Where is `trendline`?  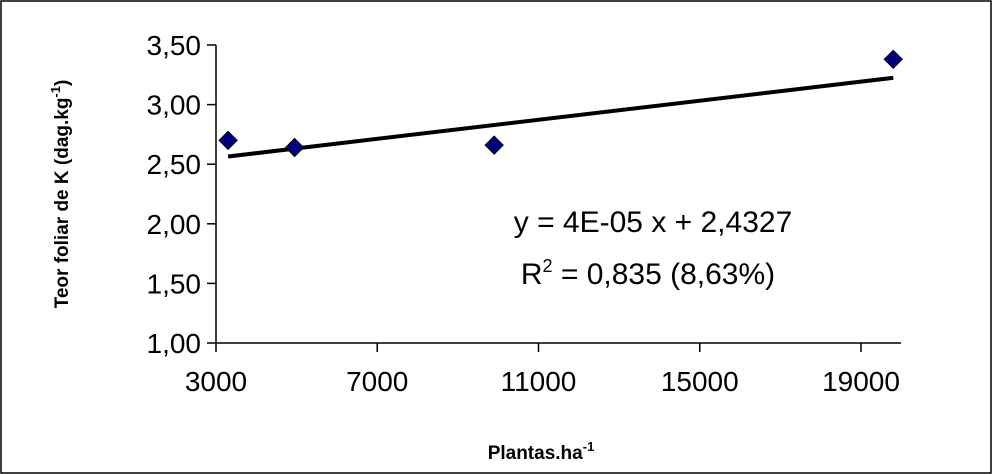 trendline is located at coordinates (560, 117).